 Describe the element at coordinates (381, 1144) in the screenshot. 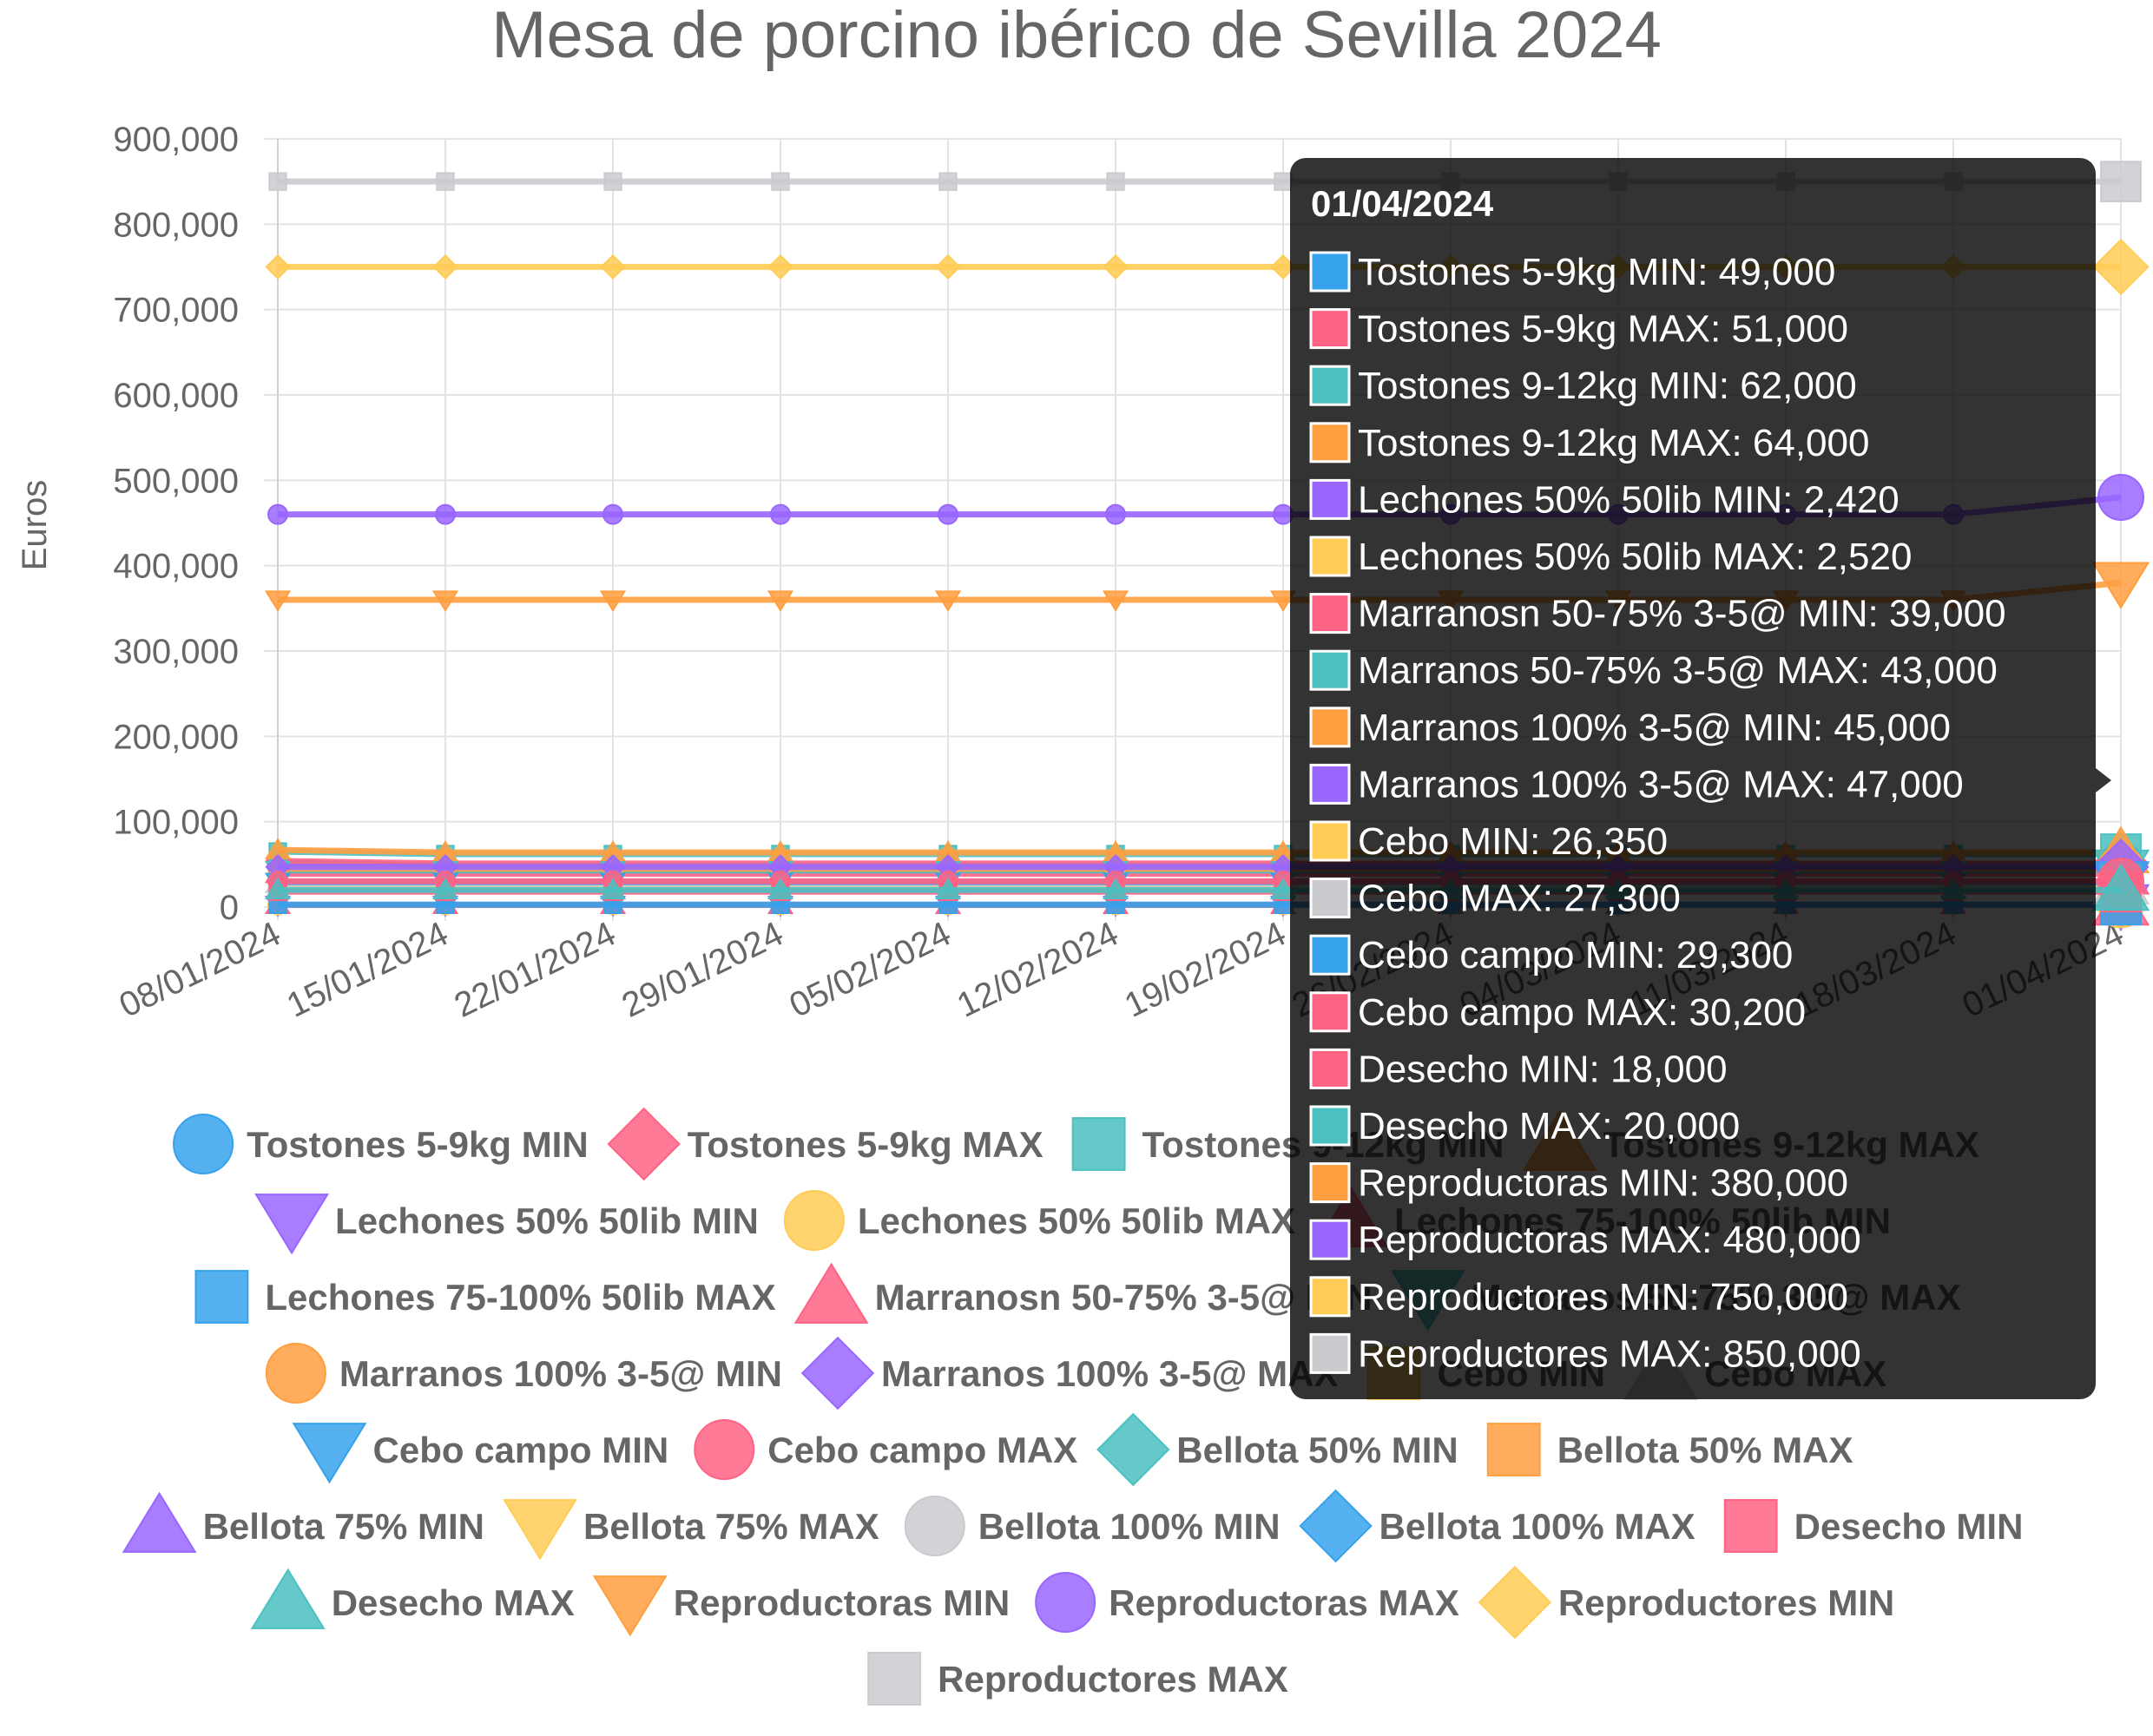

I see `legend-item: Tostones 5-9kg MIN` at that location.